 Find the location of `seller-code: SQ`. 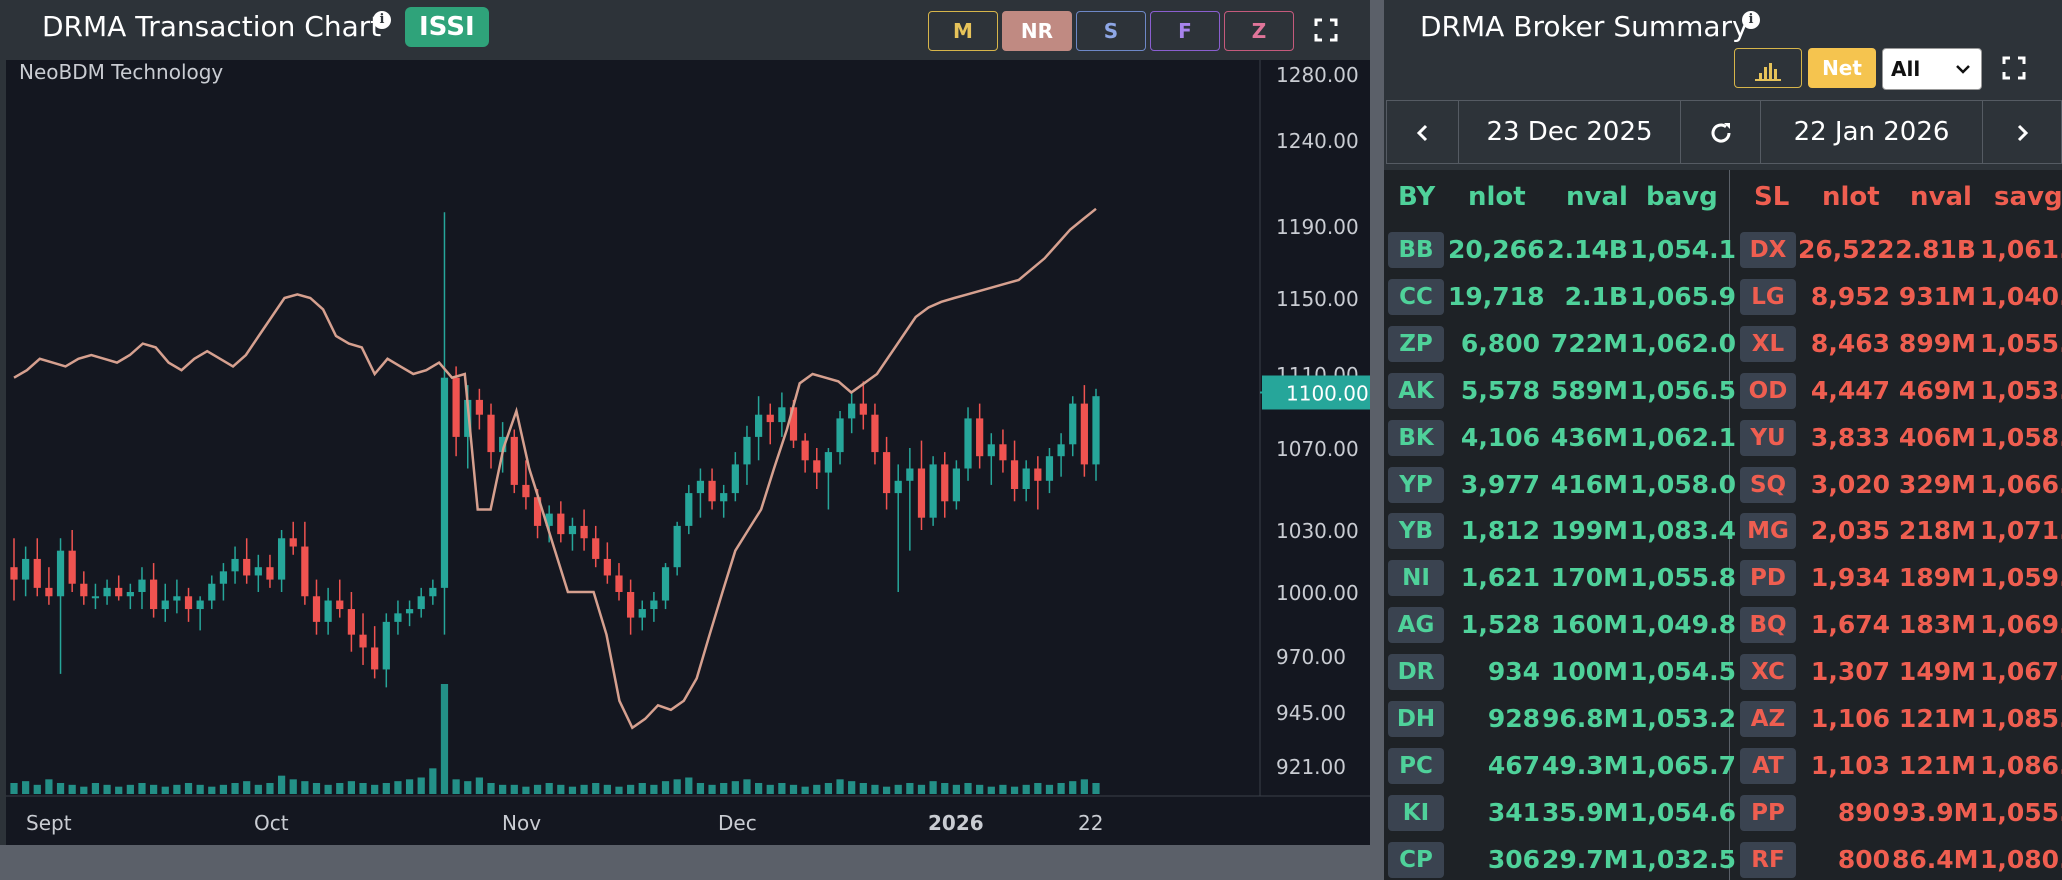

seller-code: SQ is located at coordinates (1768, 484).